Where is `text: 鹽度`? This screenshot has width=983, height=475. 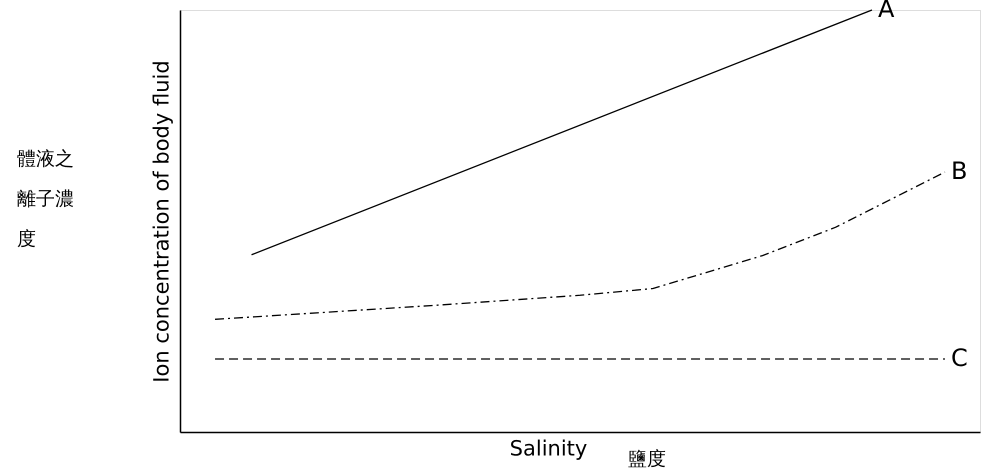 text: 鹽度 is located at coordinates (647, 459).